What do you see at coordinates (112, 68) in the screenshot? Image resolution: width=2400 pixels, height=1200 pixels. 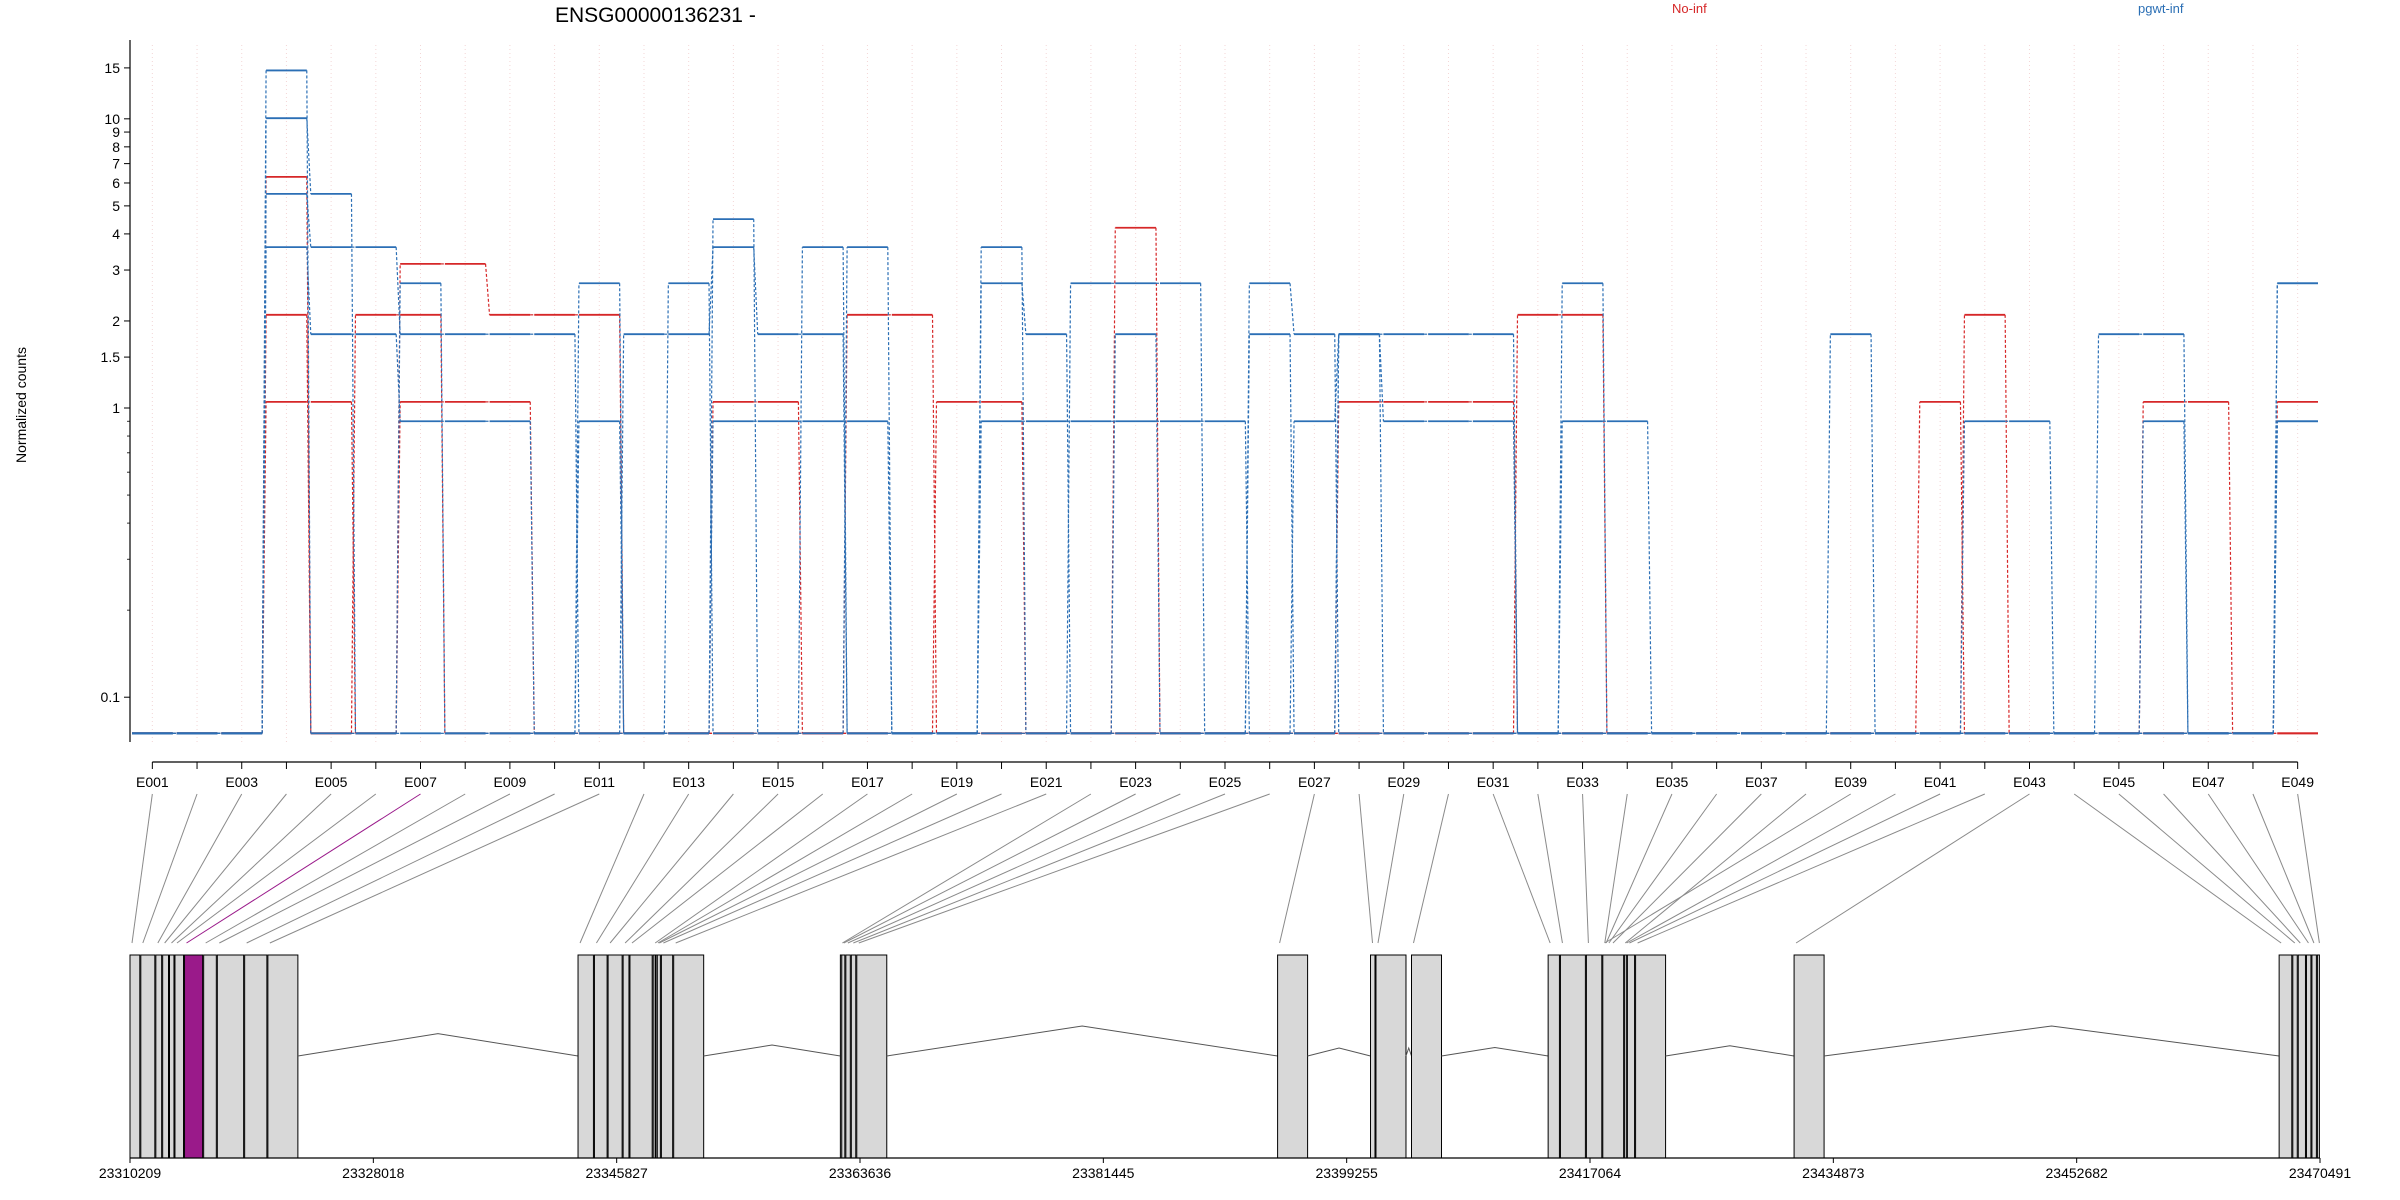 I see `y-tick-label: 15` at bounding box center [112, 68].